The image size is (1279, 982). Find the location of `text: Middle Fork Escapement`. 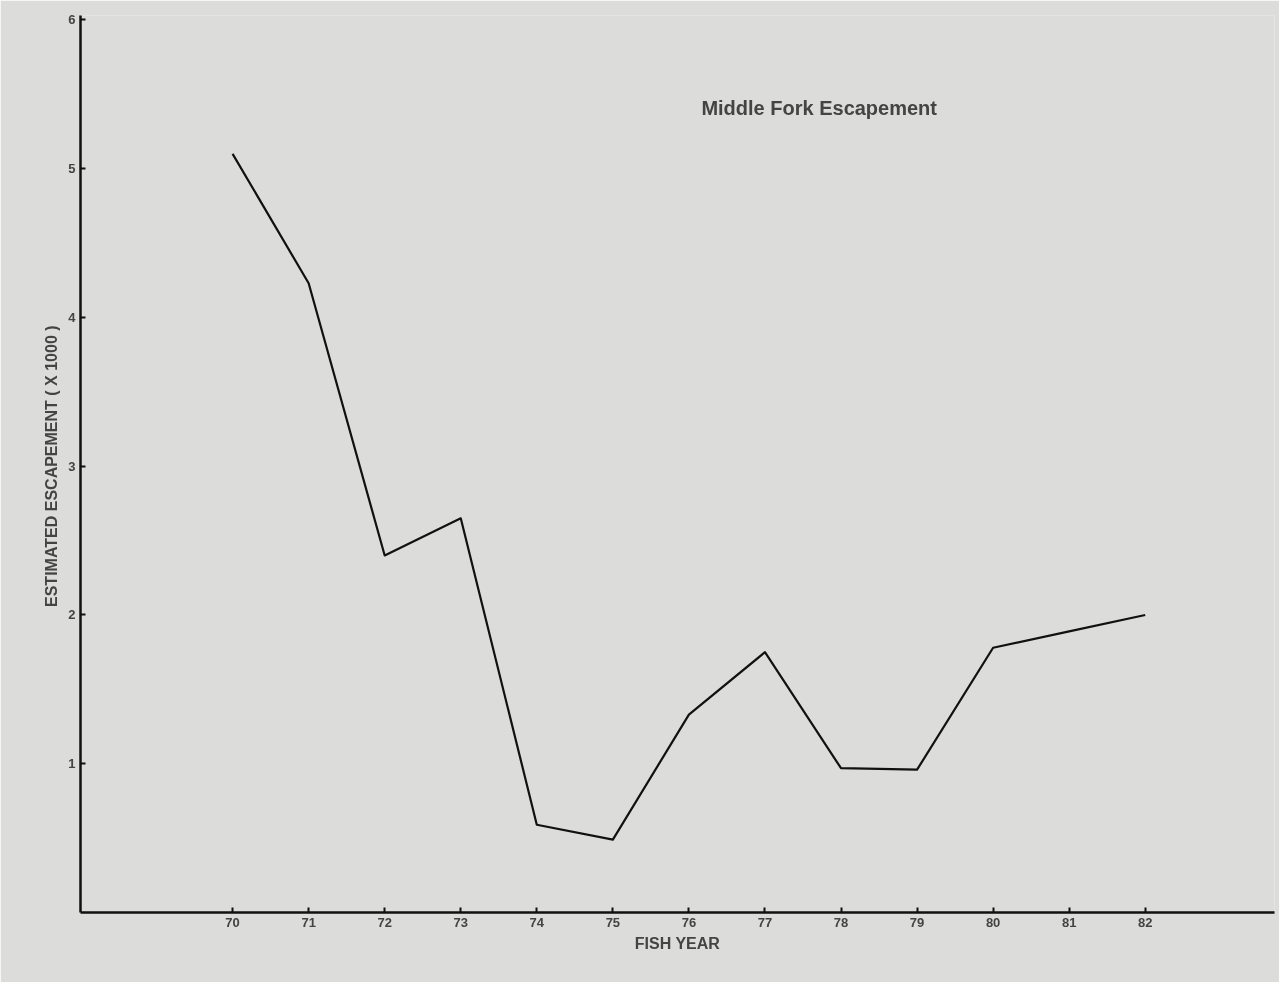

text: Middle Fork Escapement is located at coordinates (819, 107).